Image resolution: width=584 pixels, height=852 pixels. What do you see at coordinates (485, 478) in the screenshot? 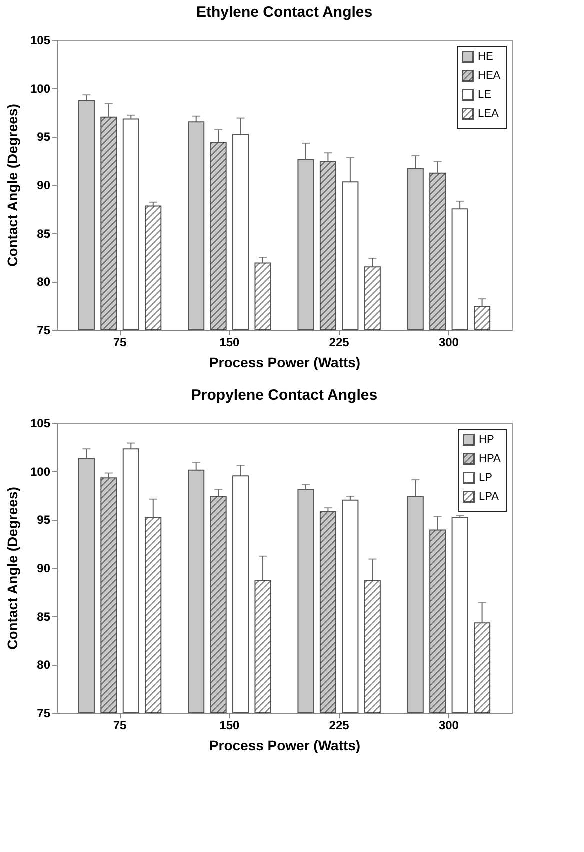
I see `legend-label: LP` at bounding box center [485, 478].